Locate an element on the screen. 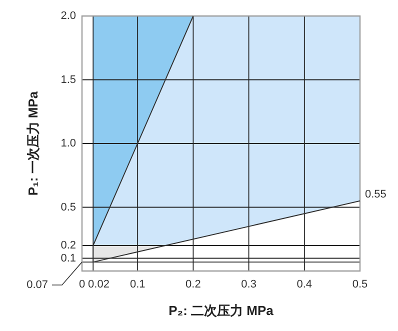 Image resolution: width=398 pixels, height=331 pixels. y-tick-label: 2.0 is located at coordinates (68, 16).